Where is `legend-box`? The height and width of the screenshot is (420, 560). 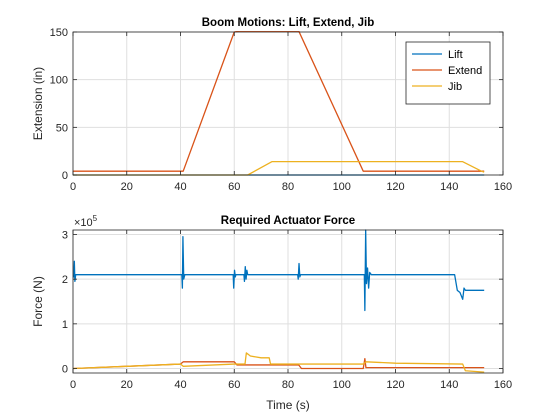 legend-box is located at coordinates (448, 73).